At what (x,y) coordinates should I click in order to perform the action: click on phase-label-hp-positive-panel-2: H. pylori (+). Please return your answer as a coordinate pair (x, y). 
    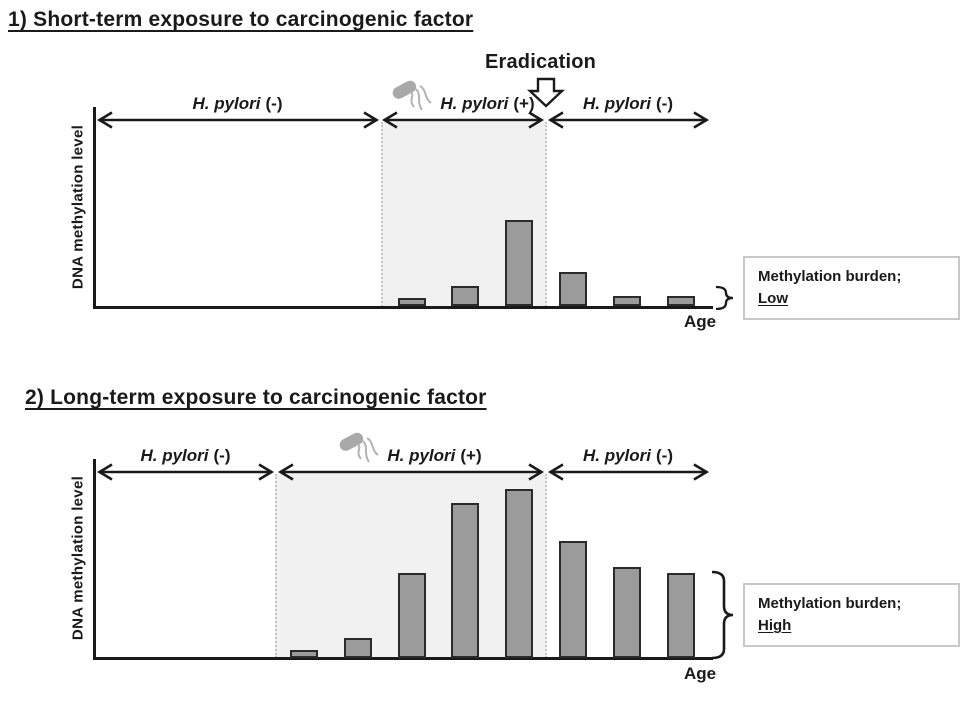
    Looking at the image, I should click on (410, 447).